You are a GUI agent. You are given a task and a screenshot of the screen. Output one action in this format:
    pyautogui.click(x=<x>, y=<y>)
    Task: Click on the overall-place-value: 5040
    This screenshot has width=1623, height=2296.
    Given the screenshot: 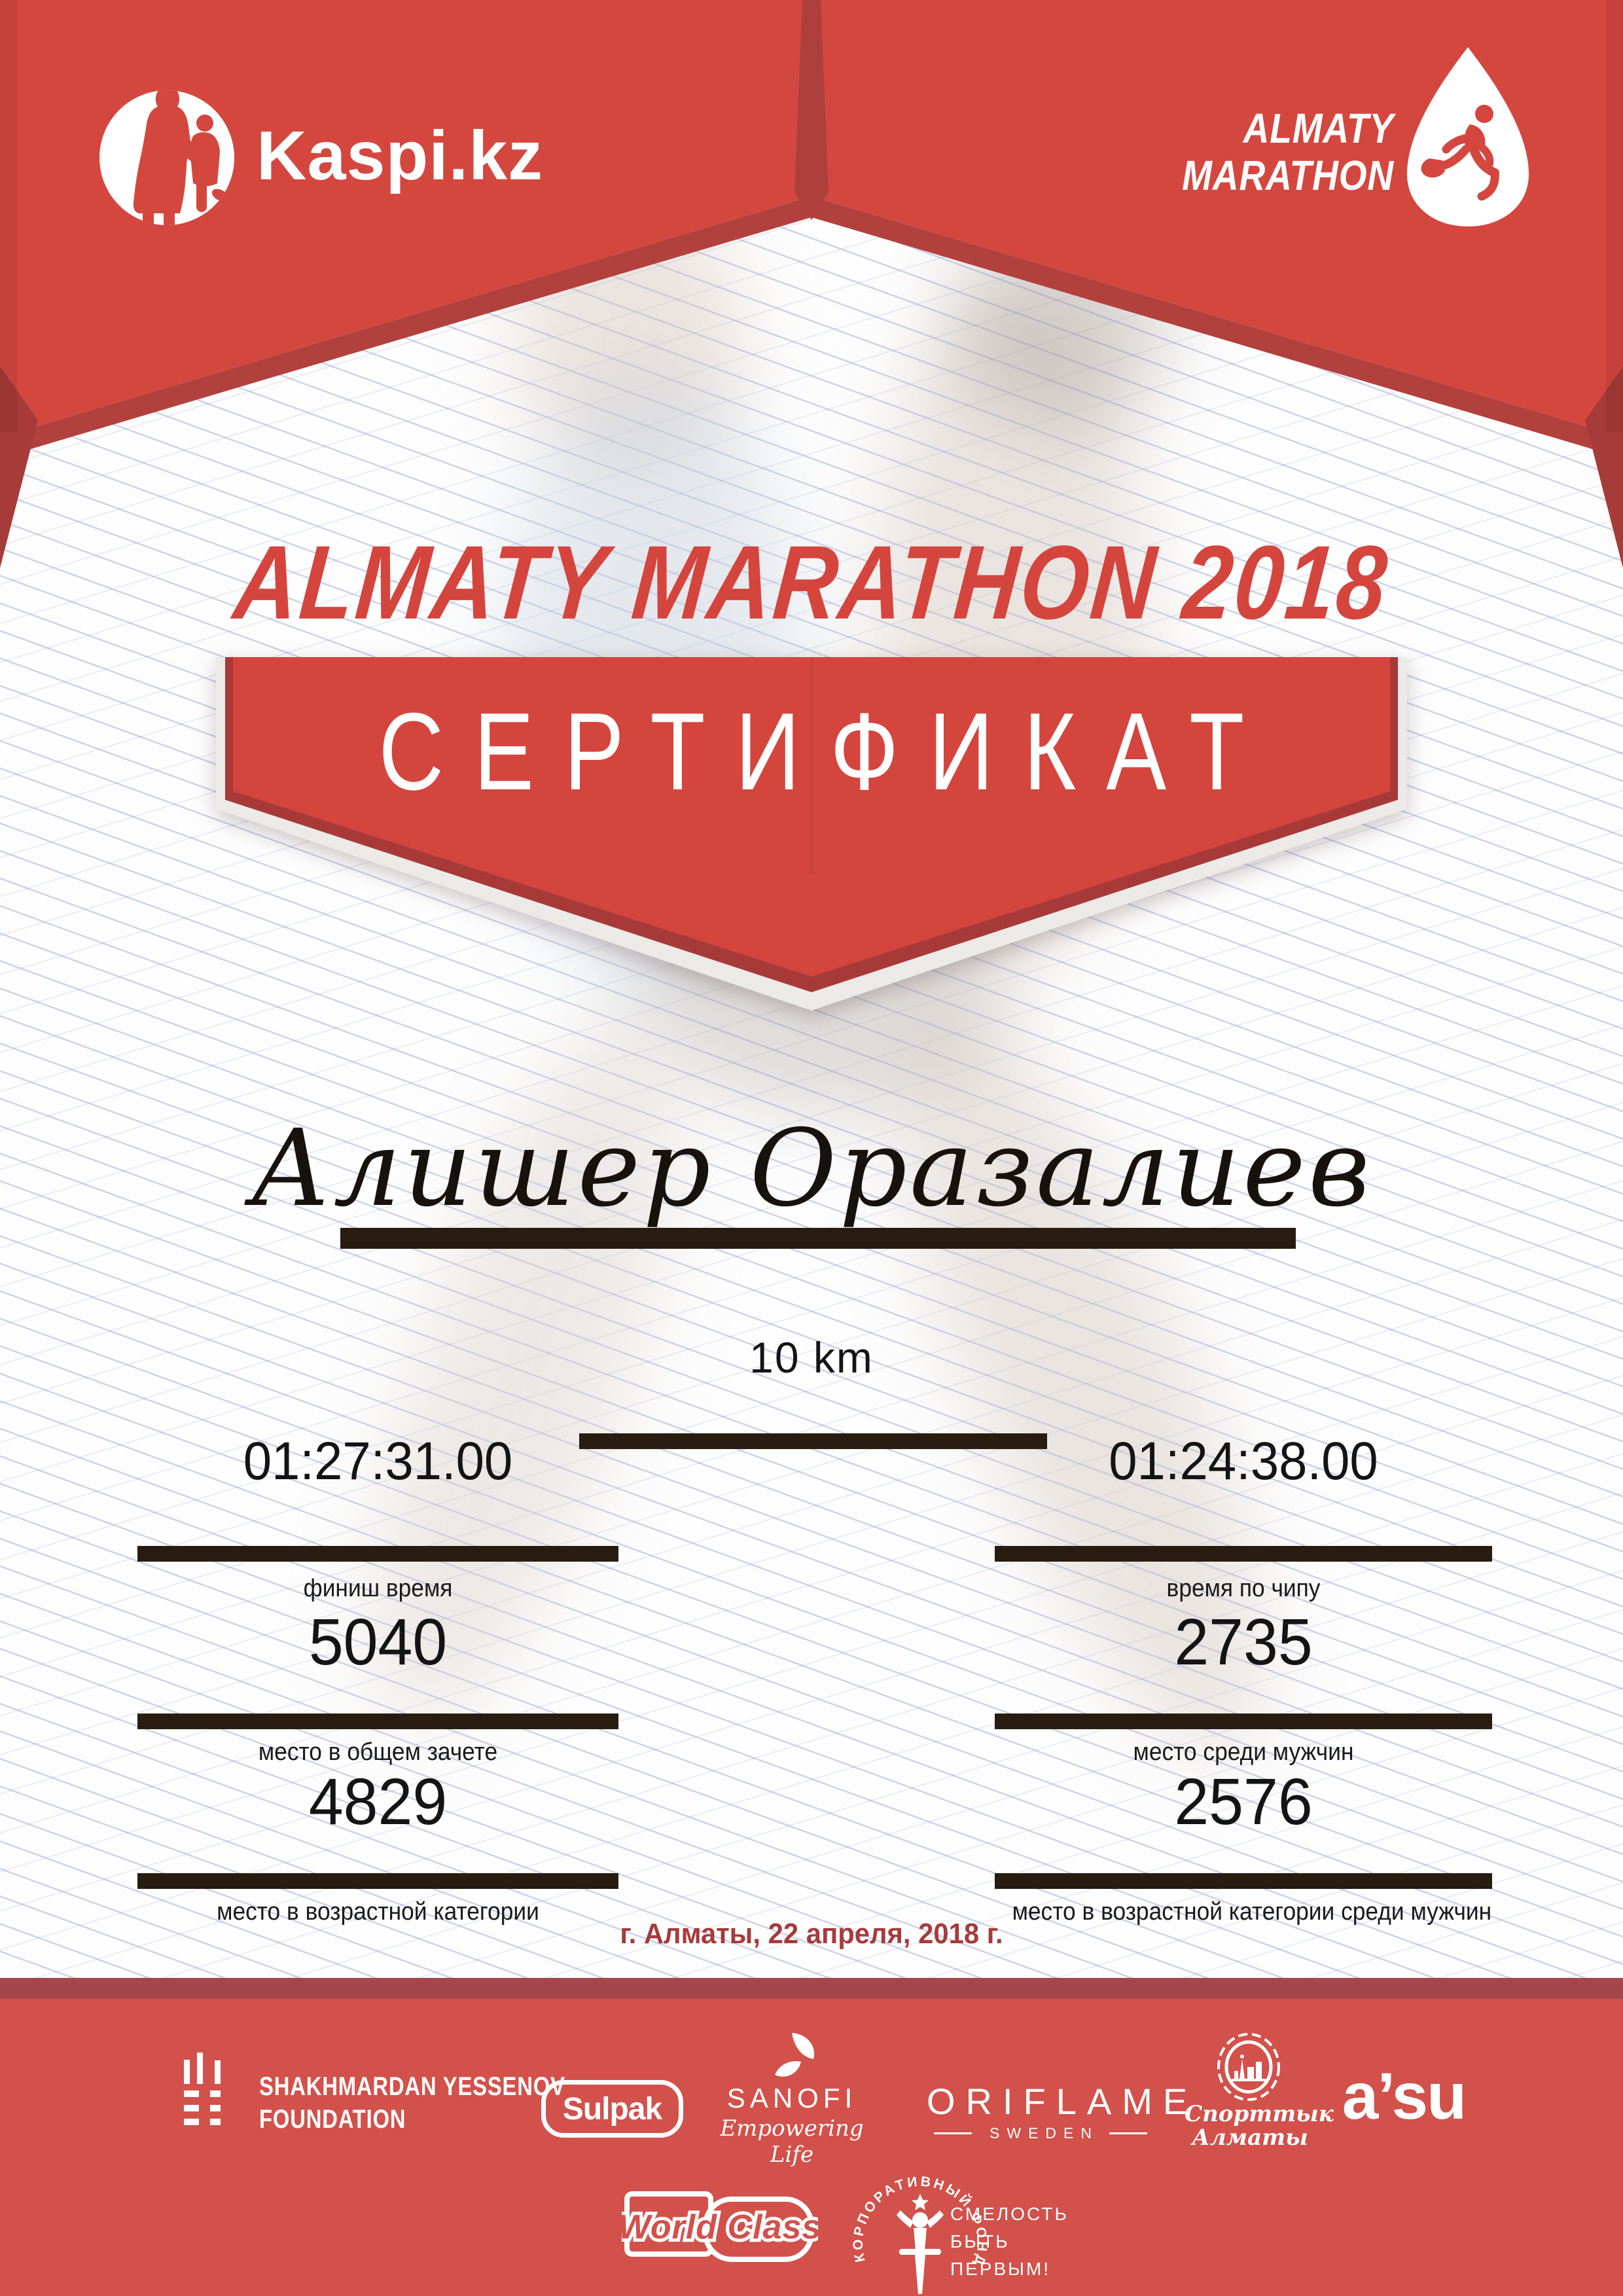 What is the action you would take?
    pyautogui.click(x=378, y=1642)
    